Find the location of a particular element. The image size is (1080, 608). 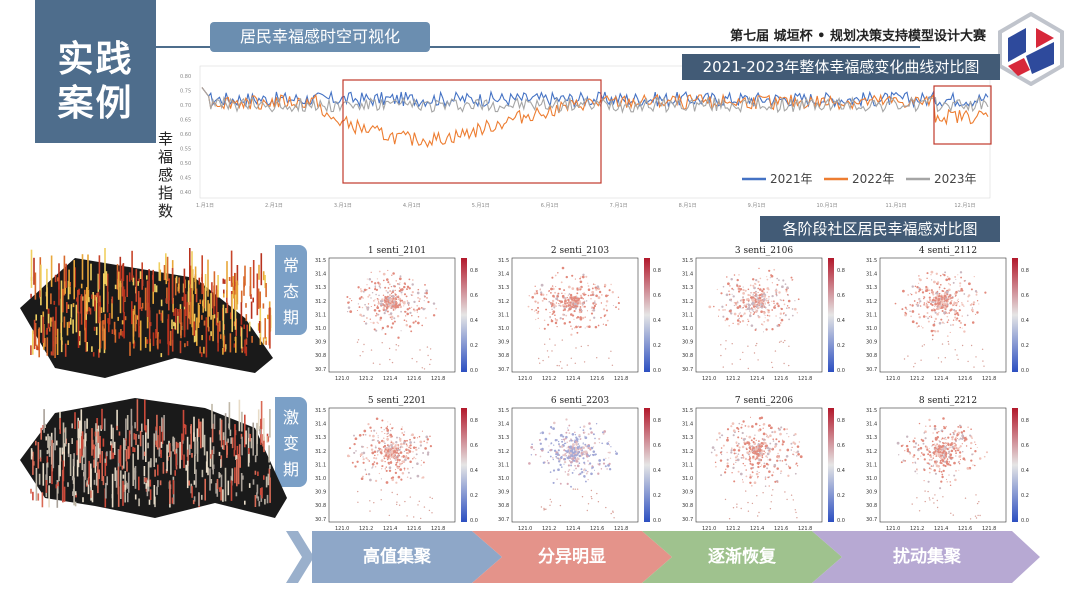

color-bar-tick: 0.8 is located at coordinates (474, 271).